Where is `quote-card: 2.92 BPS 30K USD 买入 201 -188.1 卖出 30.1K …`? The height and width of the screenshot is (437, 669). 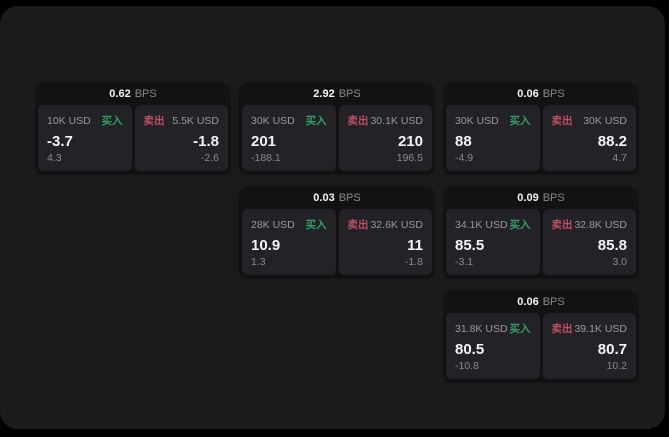
quote-card: 2.92 BPS 30K USD 买入 201 -188.1 卖出 30.1K … is located at coordinates (337, 129).